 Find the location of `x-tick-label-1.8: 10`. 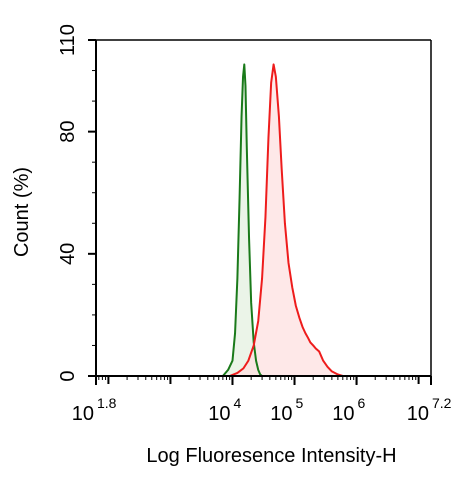

x-tick-label-1.8: 10 is located at coordinates (83, 414).